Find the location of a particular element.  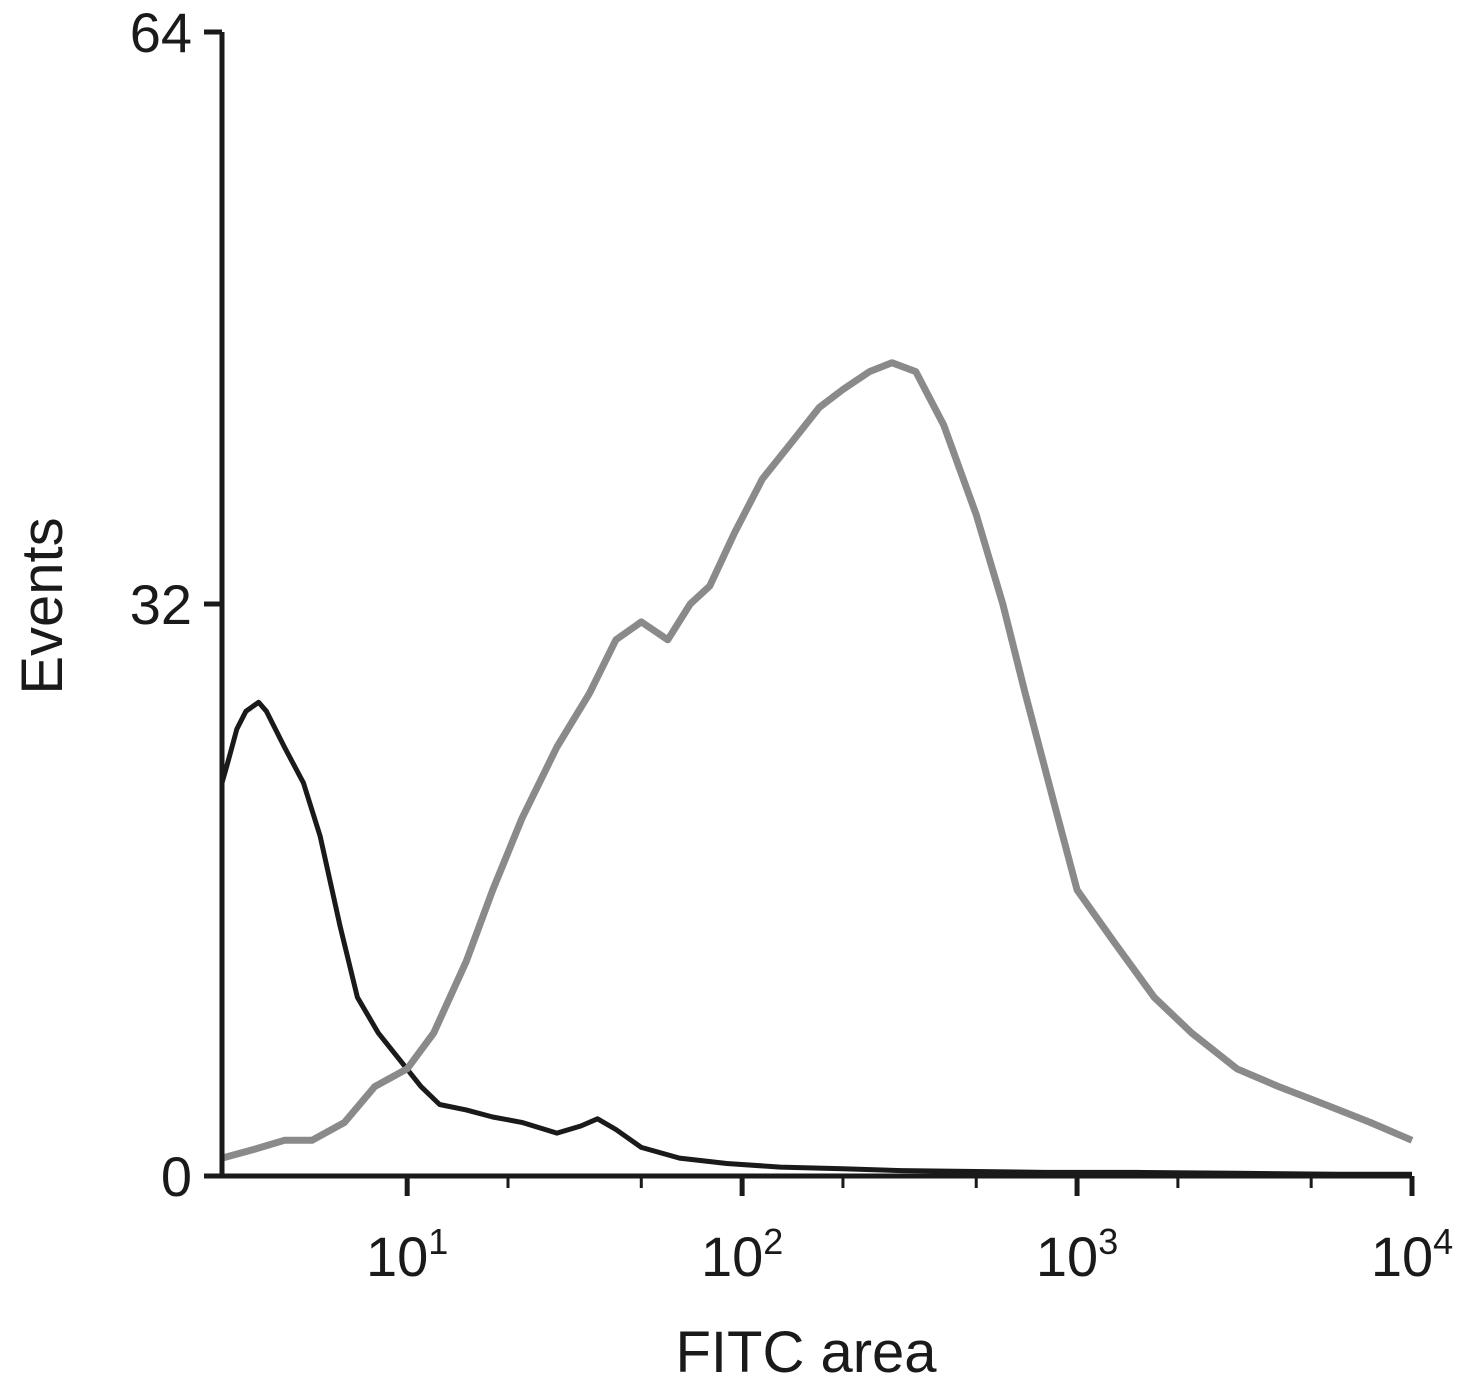

x-tick-label-1: 10² is located at coordinates (742, 1254).